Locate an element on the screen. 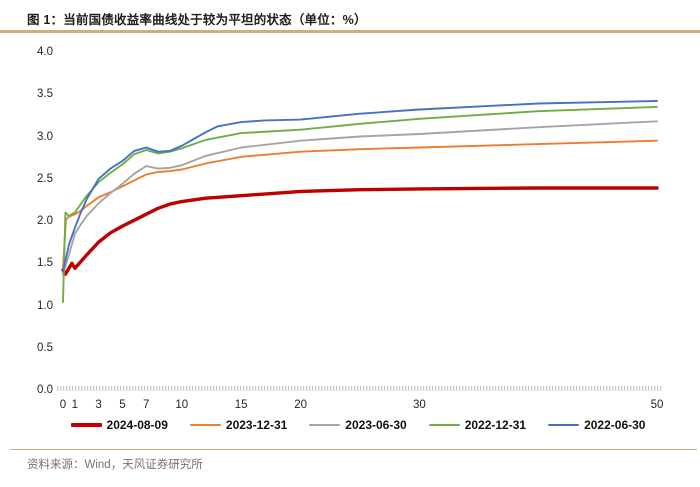  legend-label: 2024-08-09 is located at coordinates (137, 425).